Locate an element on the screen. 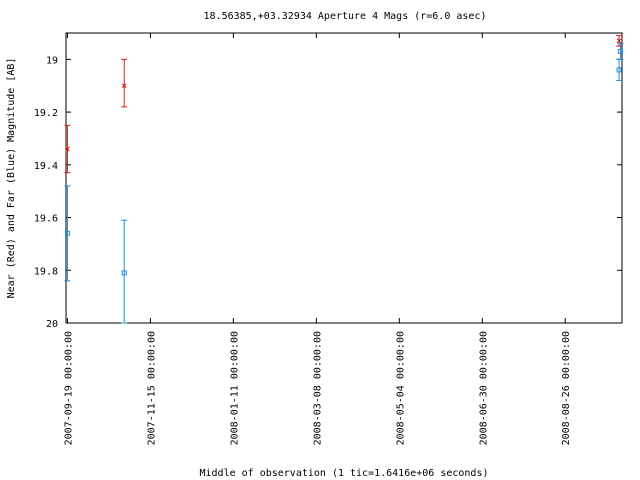  y-tick-label: 19.2 is located at coordinates (46, 113).